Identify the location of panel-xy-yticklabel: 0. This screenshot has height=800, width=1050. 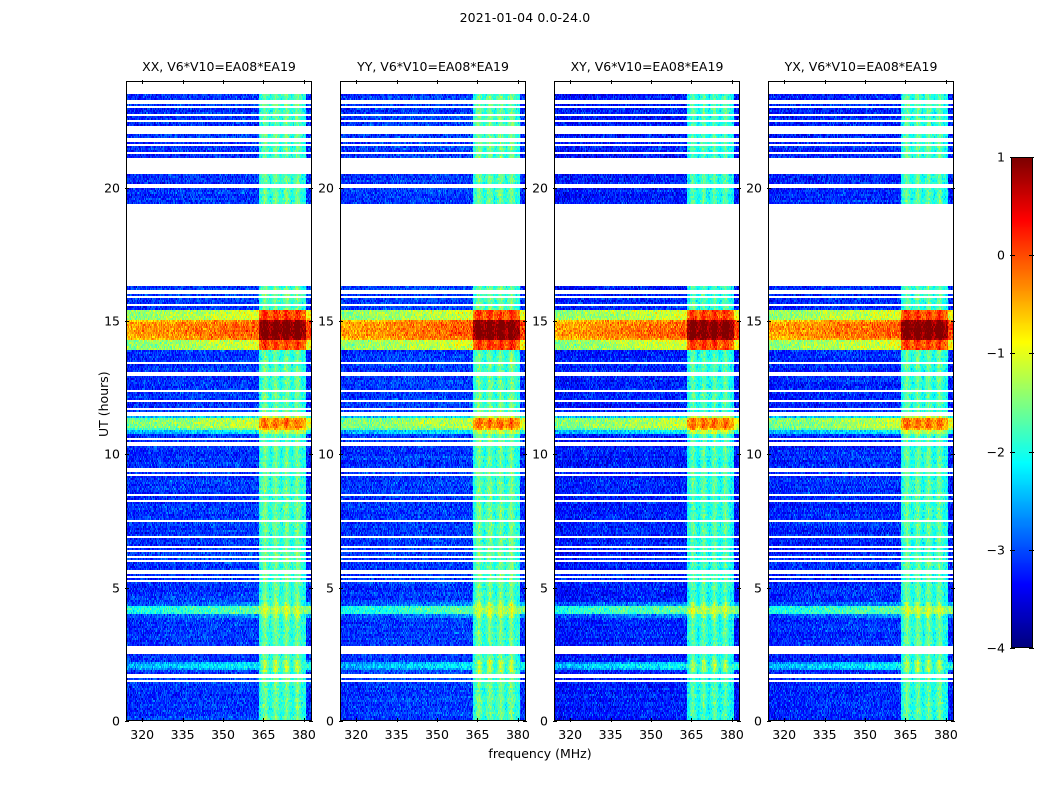
(544, 721).